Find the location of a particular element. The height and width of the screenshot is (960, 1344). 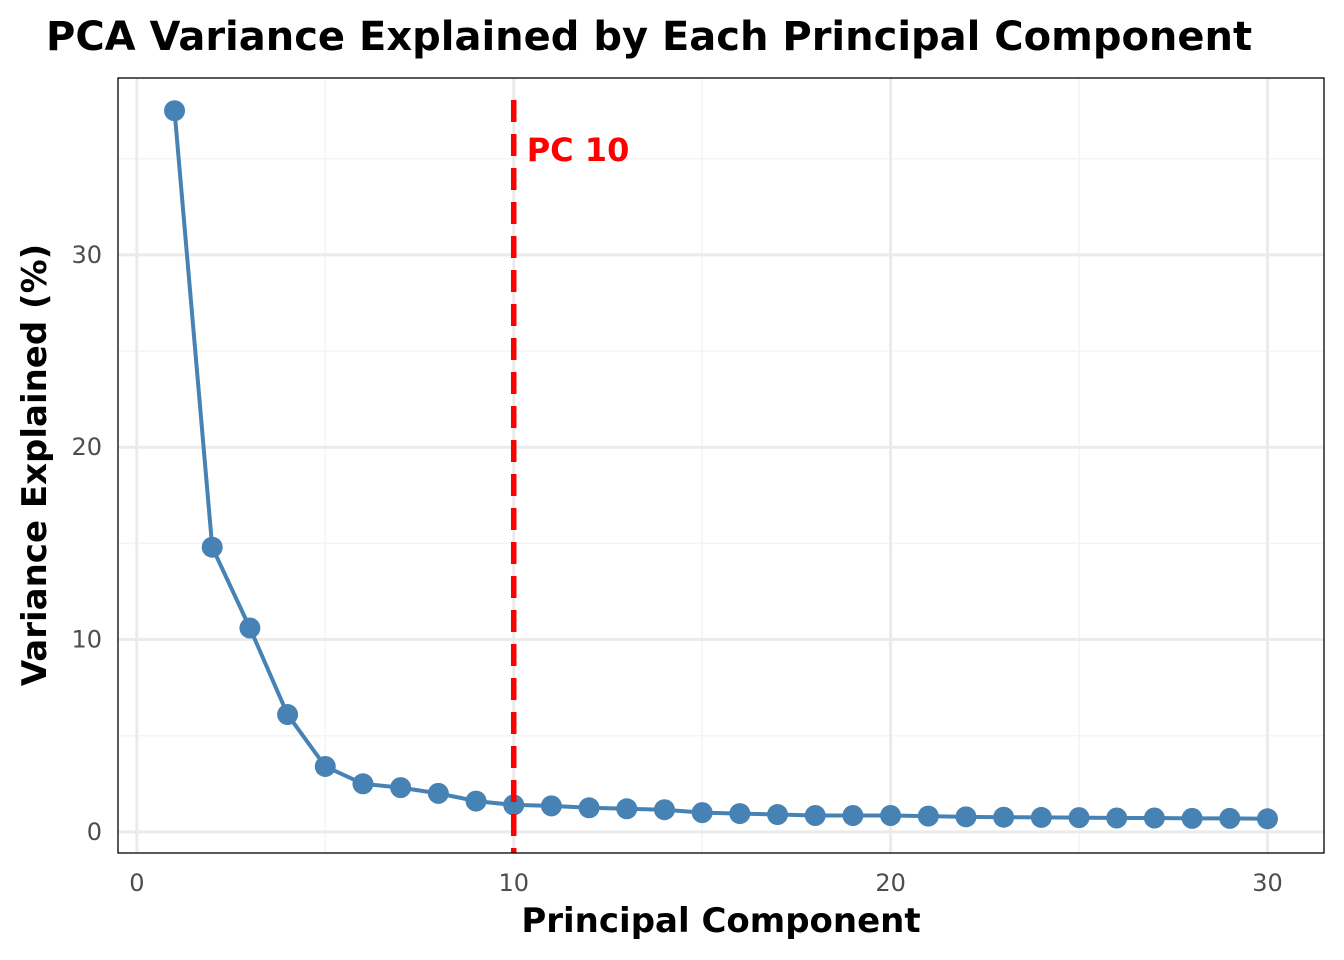

y-axis-title: Variance Explained (%) is located at coordinates (35, 465).